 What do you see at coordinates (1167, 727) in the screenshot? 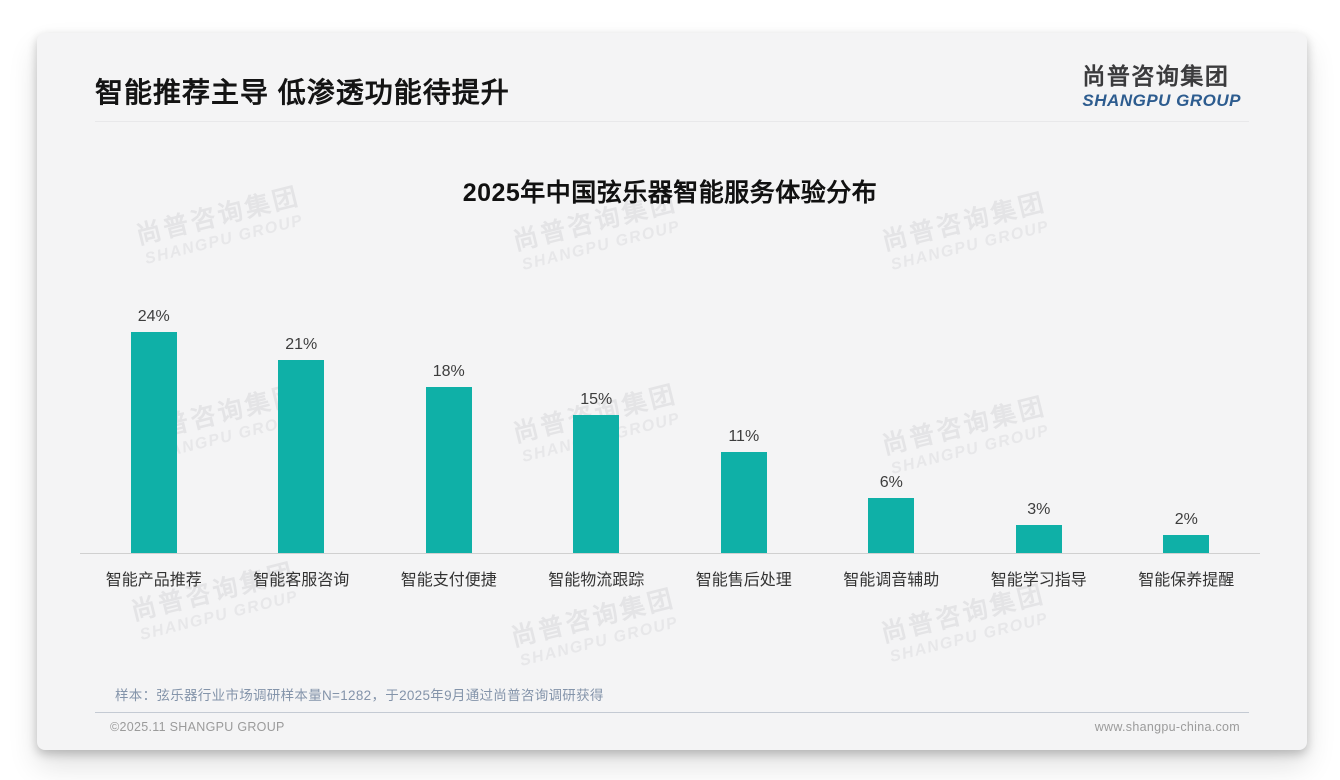
I see `website-text: www.shangpu-china.com` at bounding box center [1167, 727].